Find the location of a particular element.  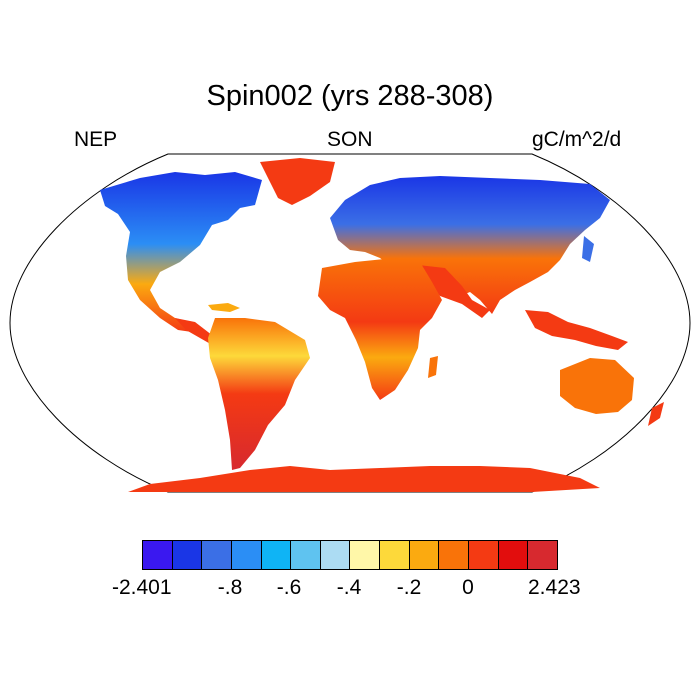

colorbar is located at coordinates (350, 555).